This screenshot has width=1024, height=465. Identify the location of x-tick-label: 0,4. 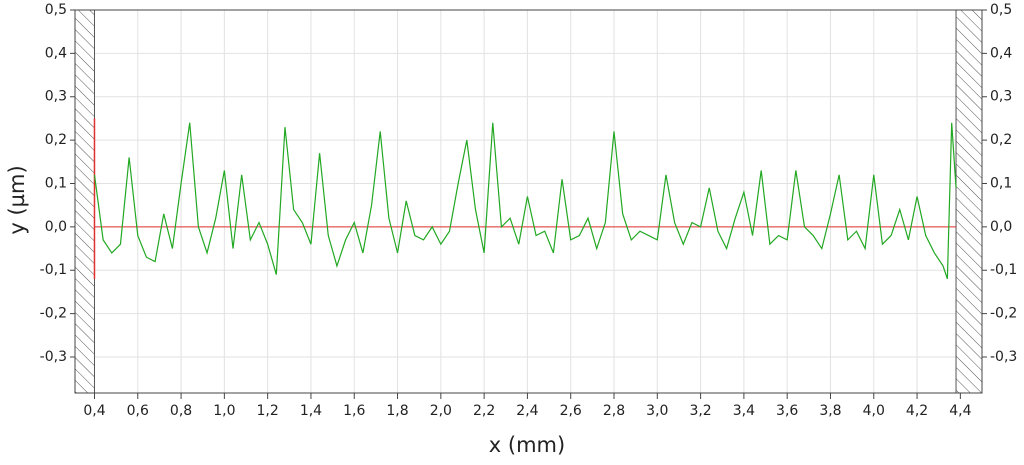
(94, 411).